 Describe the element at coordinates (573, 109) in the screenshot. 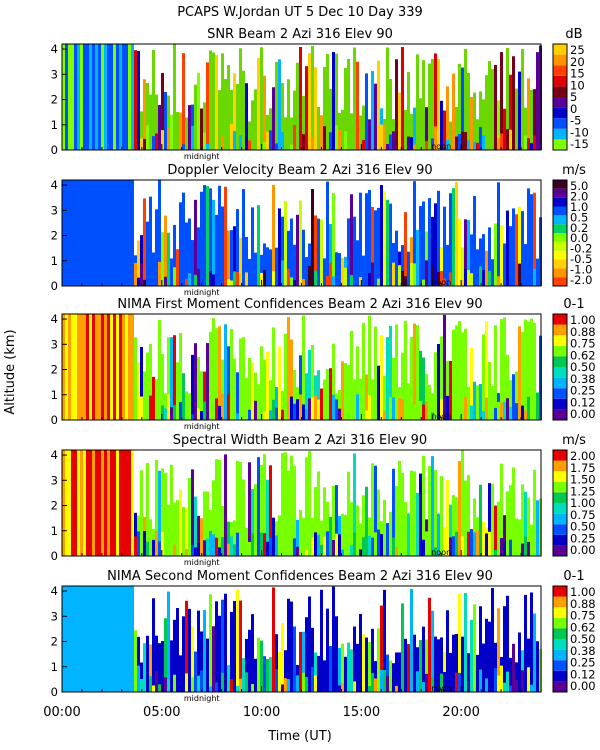

I see `colorbar-label: 0` at that location.